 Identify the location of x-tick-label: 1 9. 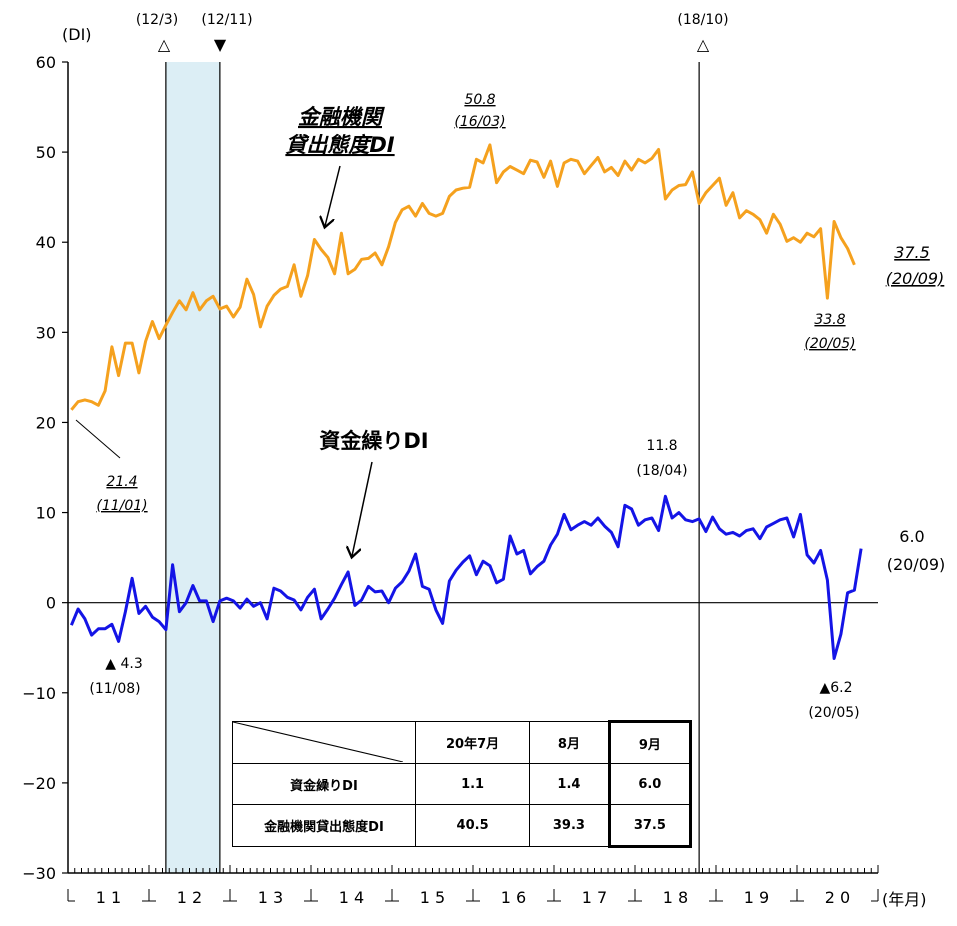
(756, 897).